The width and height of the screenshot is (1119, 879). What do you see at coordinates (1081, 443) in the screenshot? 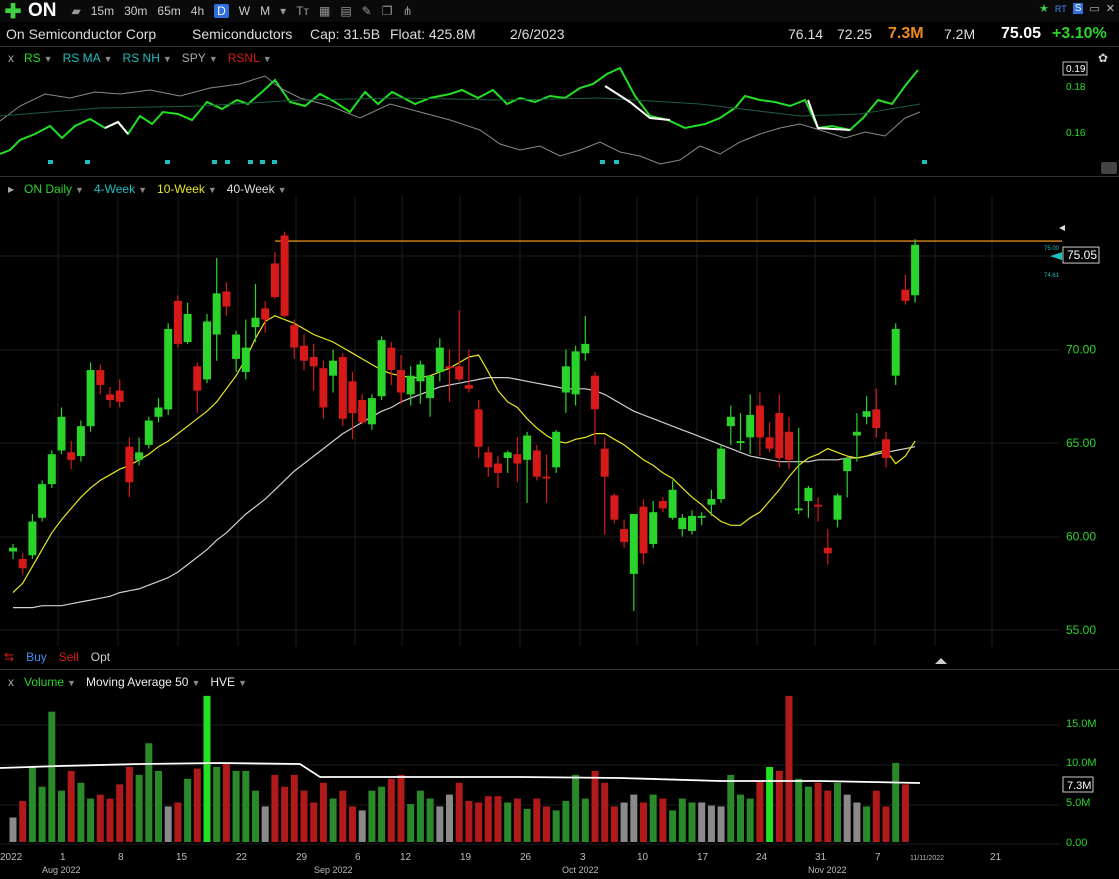
I see `price-axis-label: 65.00` at bounding box center [1081, 443].